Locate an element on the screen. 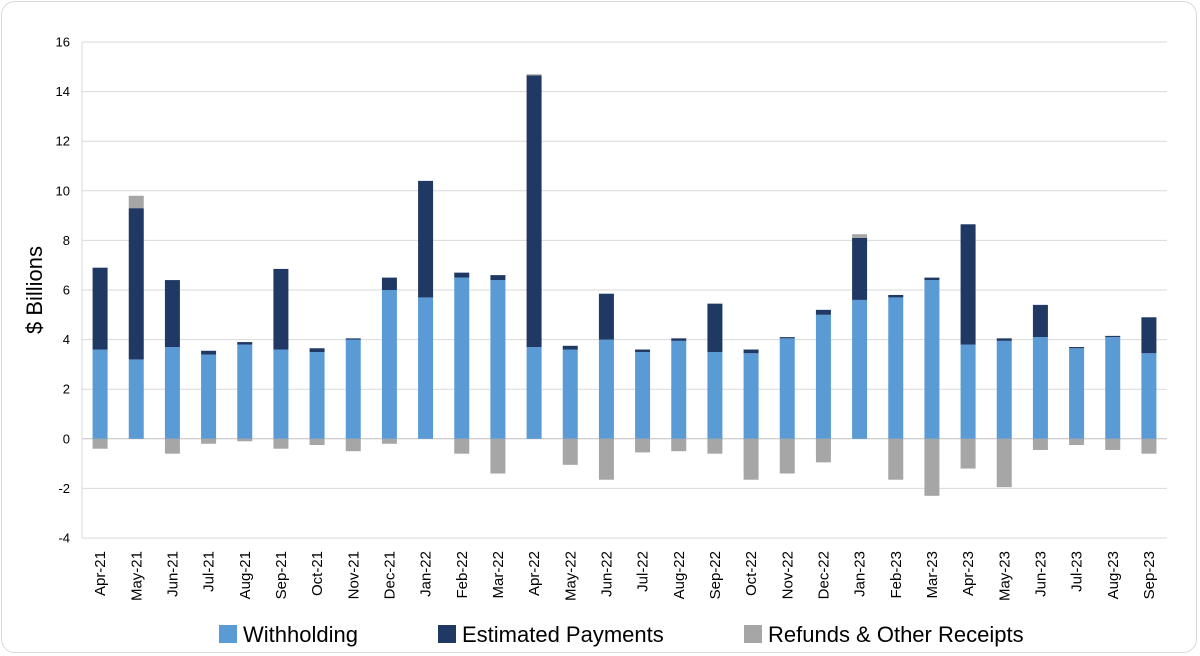 Image resolution: width=1200 pixels, height=656 pixels. y-axis-ticks: -4 -2 0 2 4 6 8 10 12 14 16 is located at coordinates (63, 290).